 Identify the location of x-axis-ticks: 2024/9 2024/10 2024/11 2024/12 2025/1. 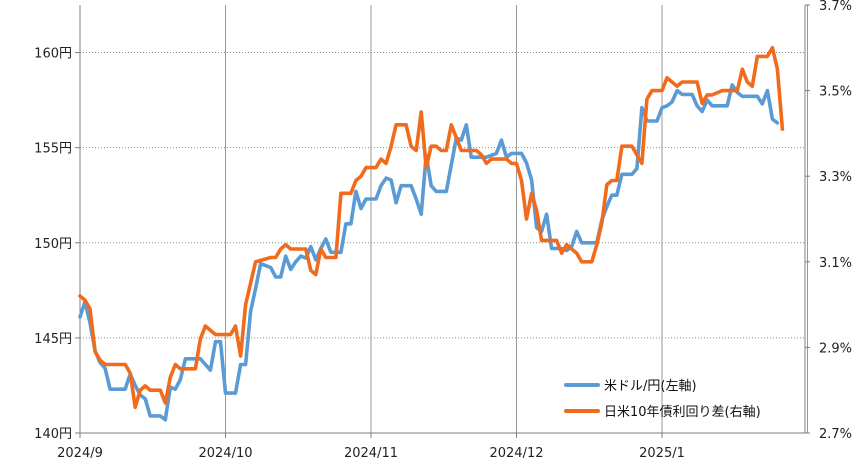
(371, 447).